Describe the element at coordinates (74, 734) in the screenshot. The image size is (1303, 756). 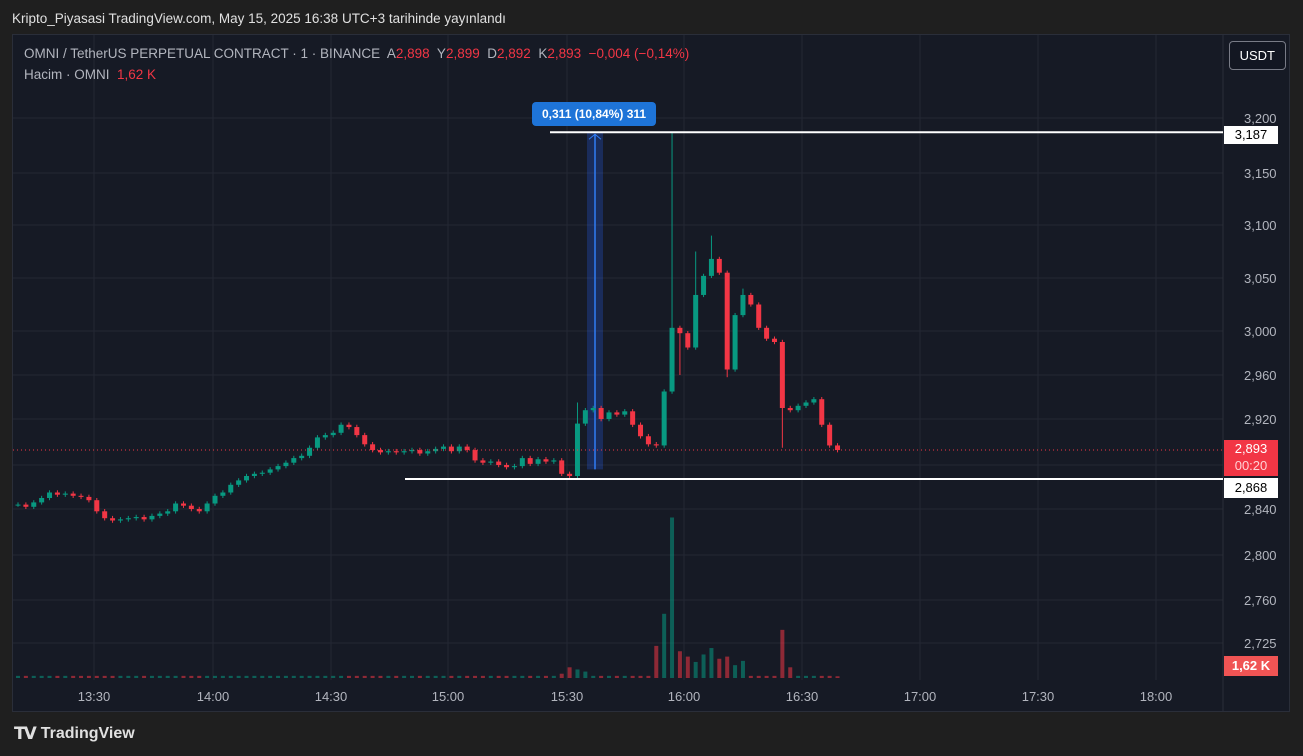
I see `tradingview-logo: 𝗧𝗩 TradingView` at that location.